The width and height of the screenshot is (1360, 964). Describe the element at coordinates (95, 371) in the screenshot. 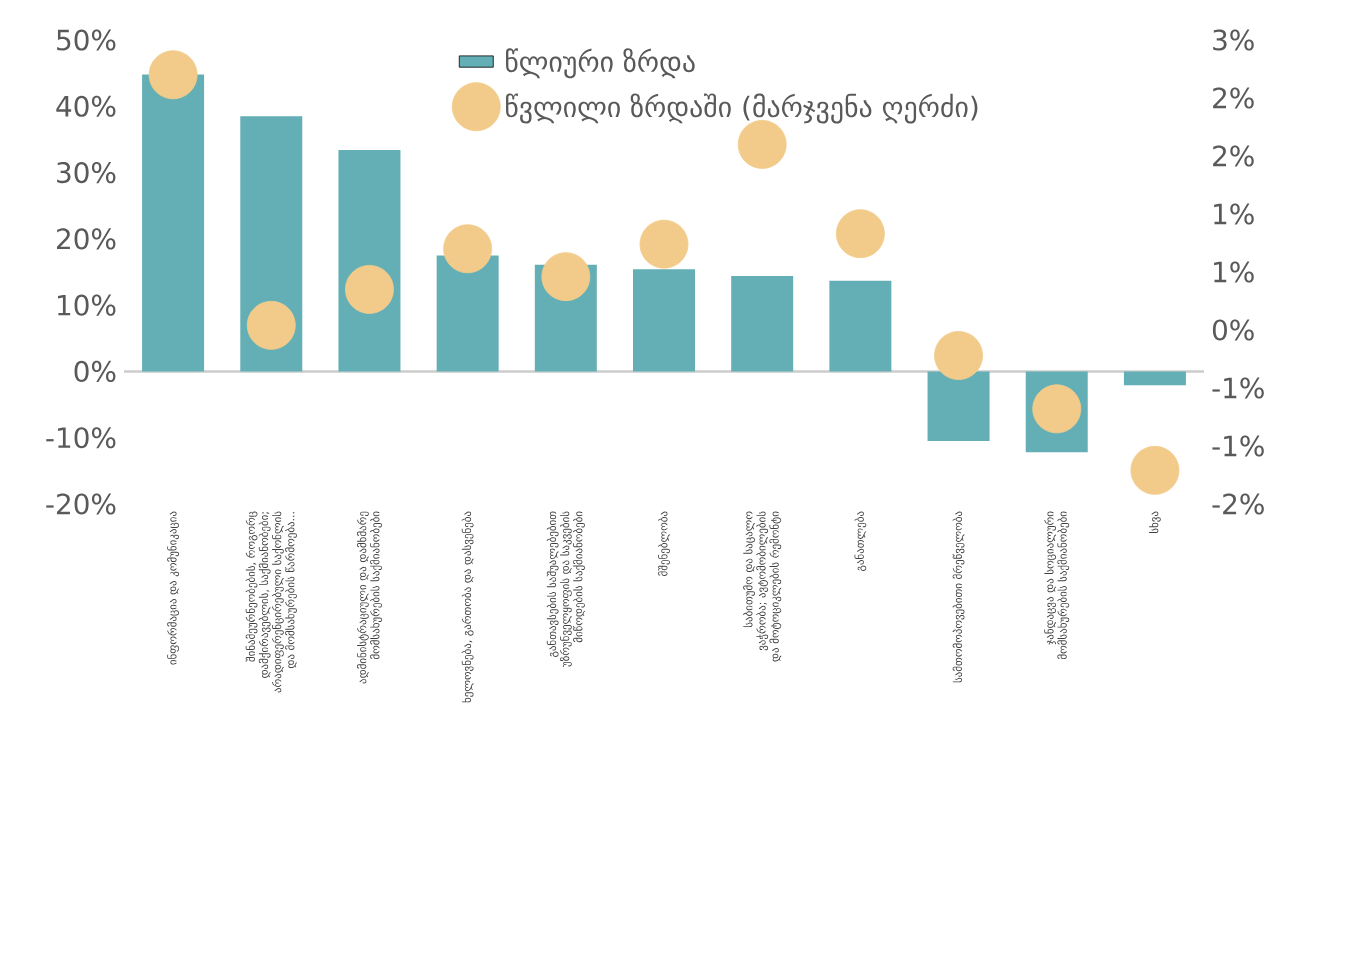

I see `y-tick-label: 0%` at that location.